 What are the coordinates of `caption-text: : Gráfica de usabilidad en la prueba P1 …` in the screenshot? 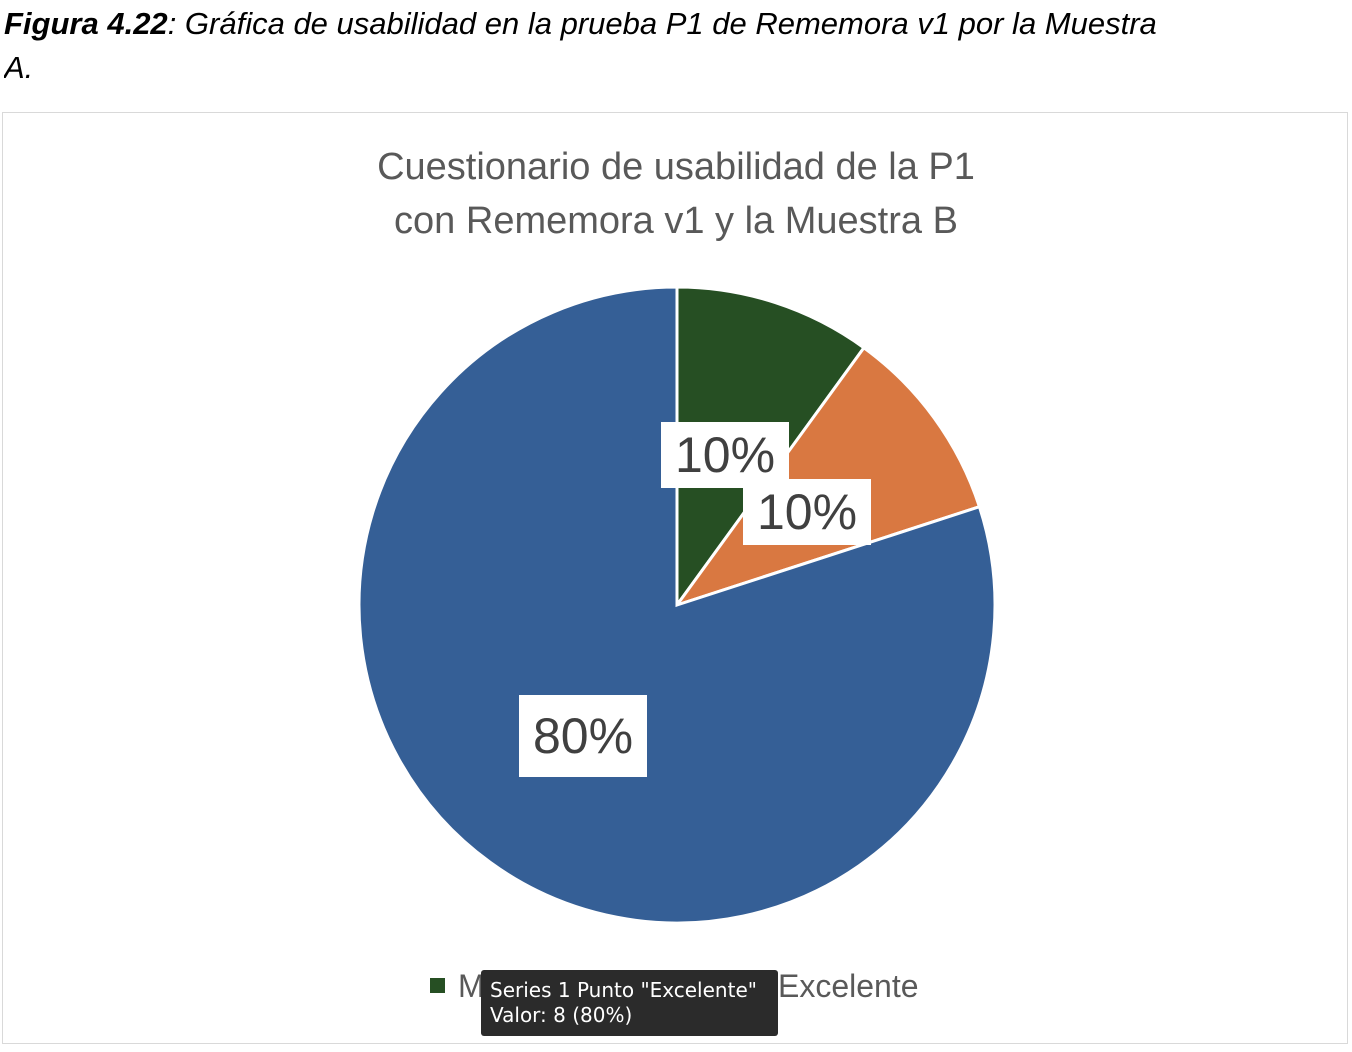 It's located at (662, 23).